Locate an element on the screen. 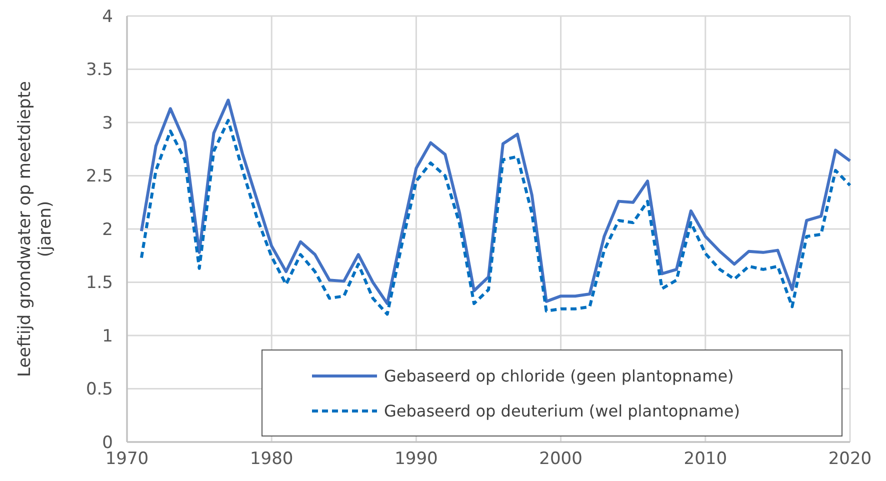  y-tick-label: 0.5 is located at coordinates (99, 390).